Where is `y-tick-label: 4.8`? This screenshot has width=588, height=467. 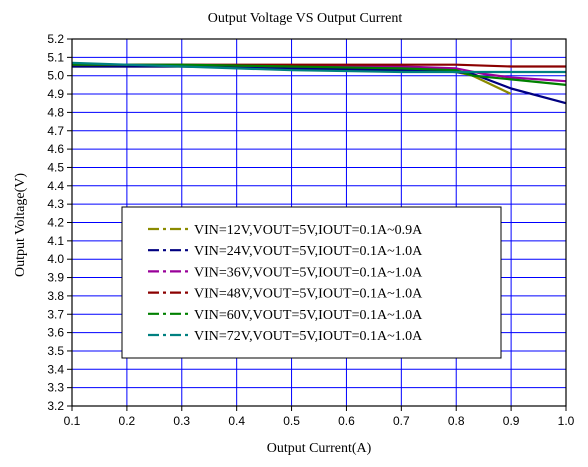 y-tick-label: 4.8 is located at coordinates (55, 112).